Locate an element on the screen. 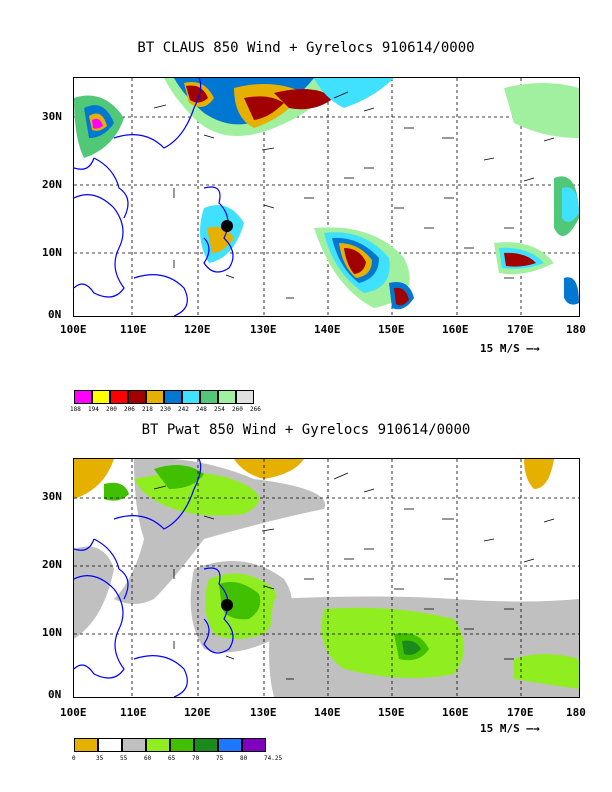 The width and height of the screenshot is (612, 792). legend-label: 248 is located at coordinates (201, 409).